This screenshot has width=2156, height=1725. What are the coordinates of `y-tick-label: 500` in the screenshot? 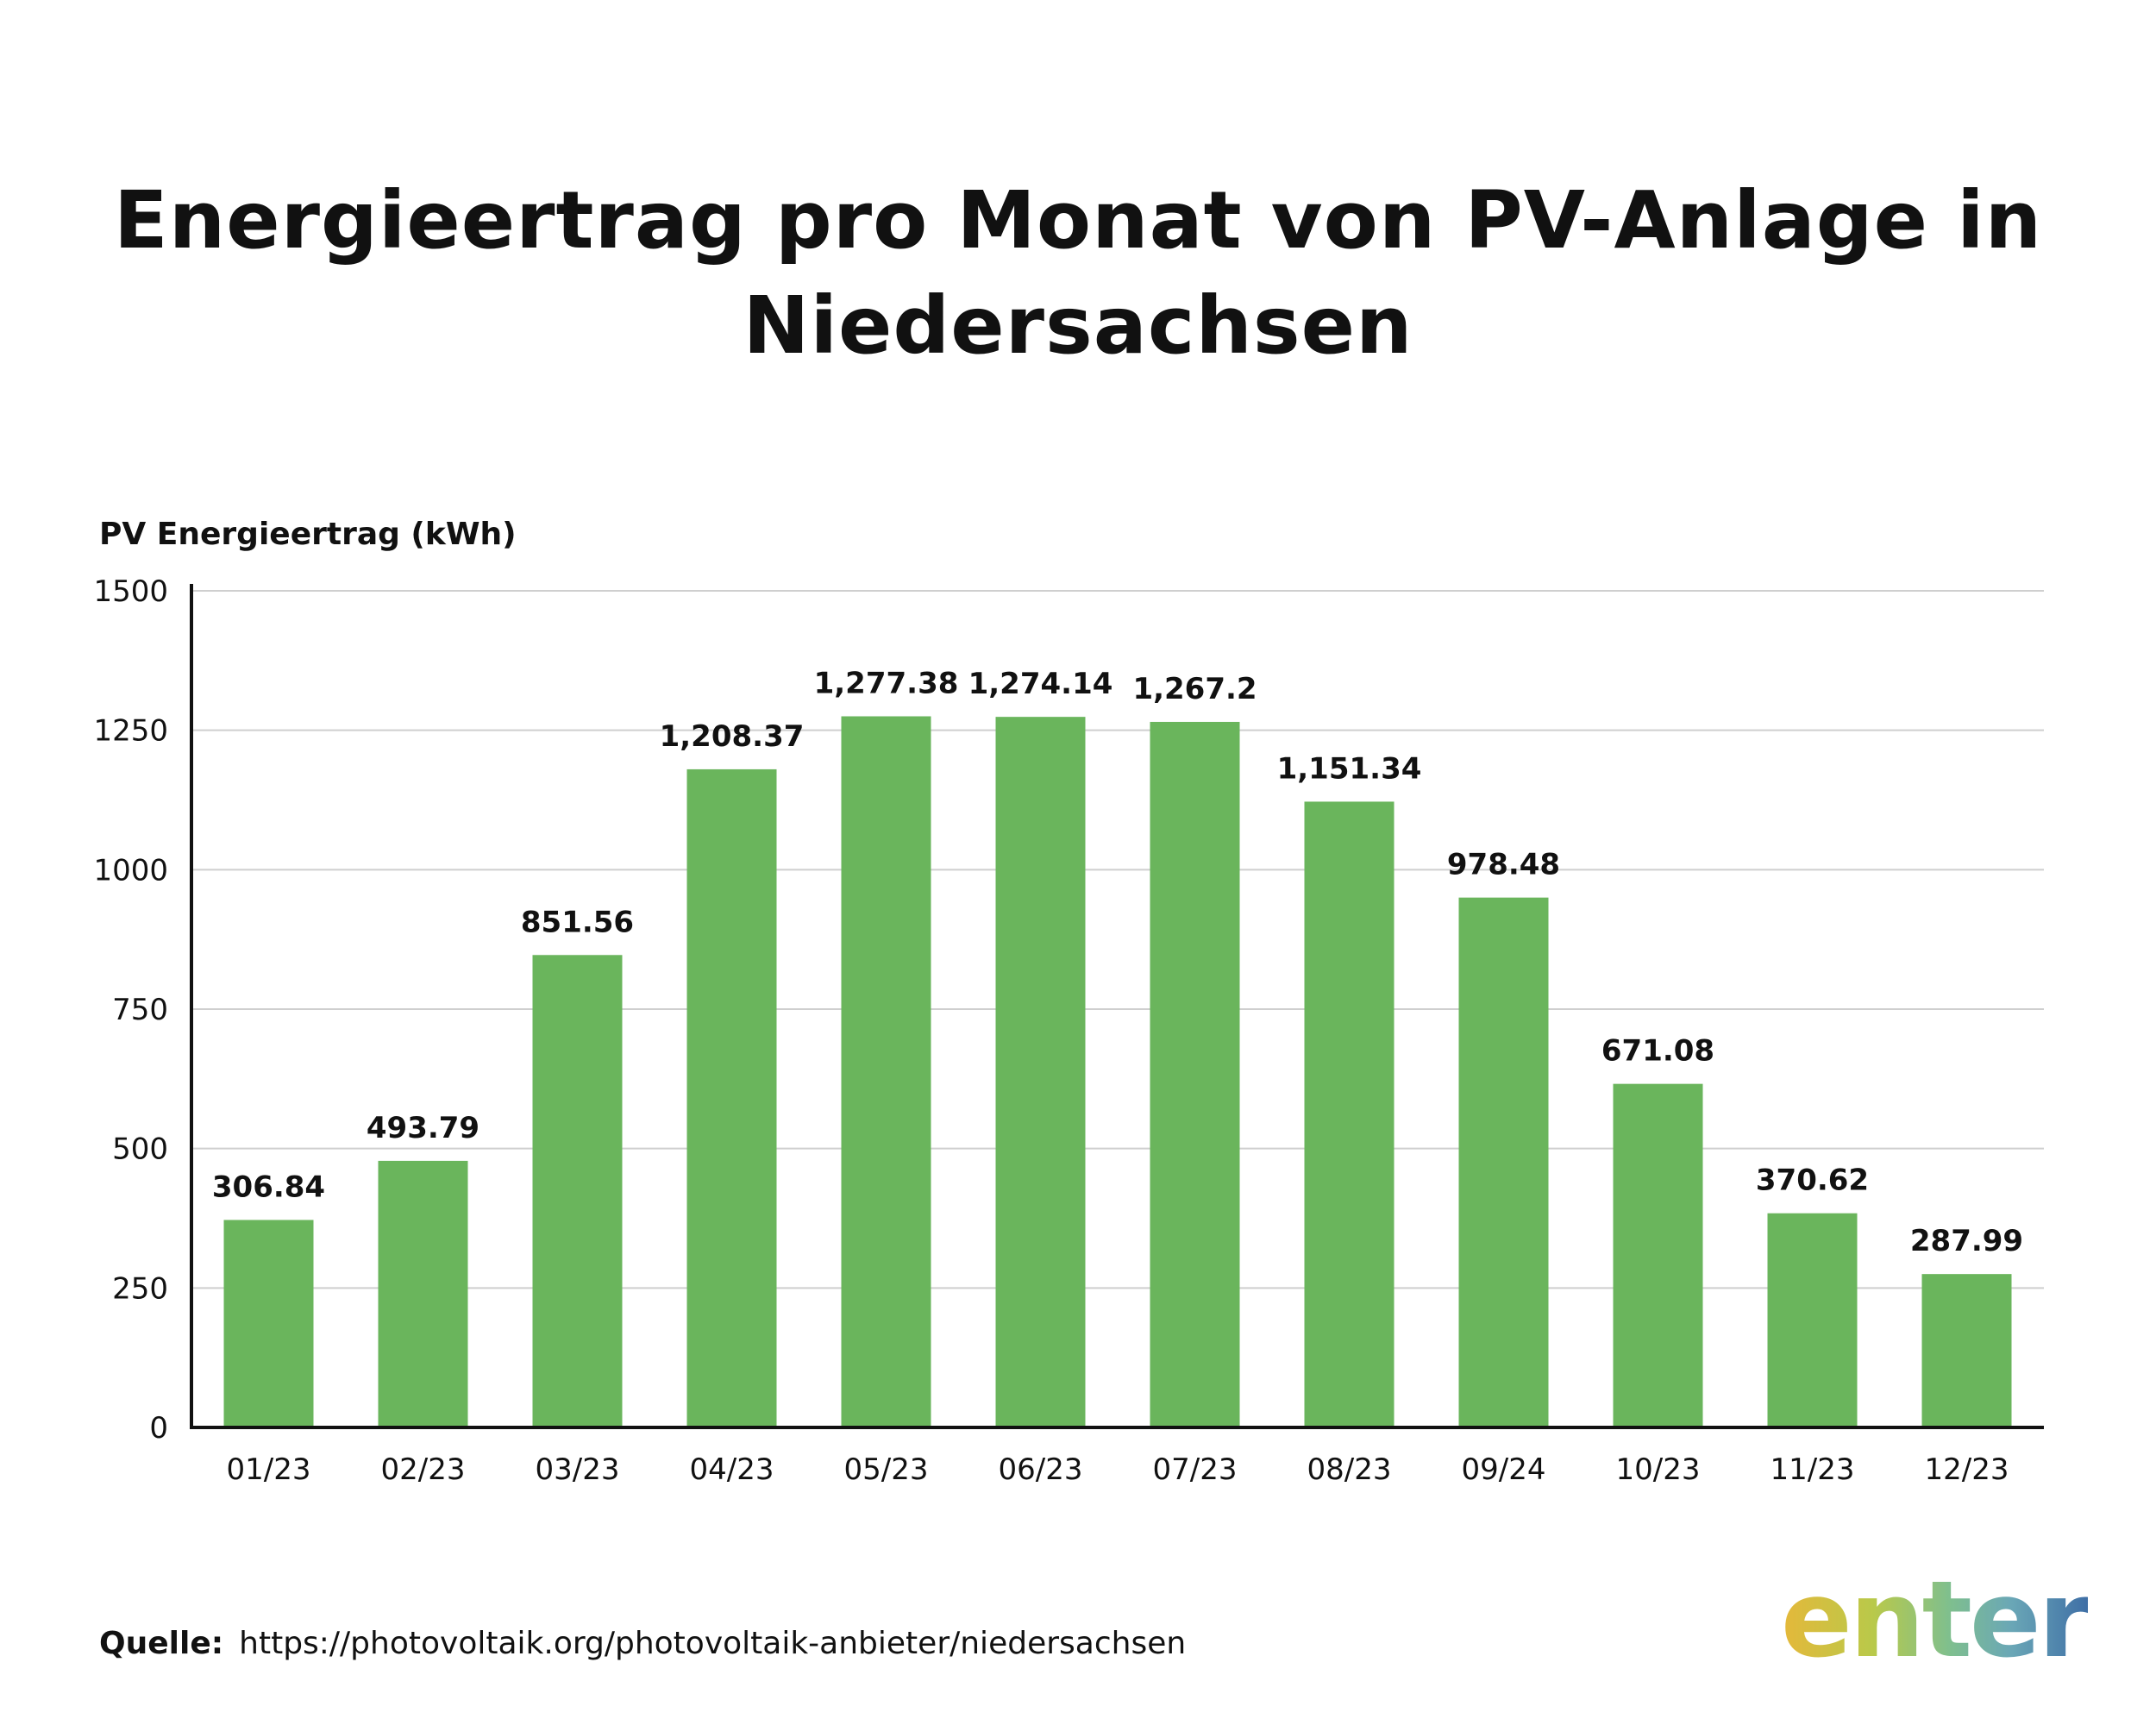 It's located at (140, 1149).